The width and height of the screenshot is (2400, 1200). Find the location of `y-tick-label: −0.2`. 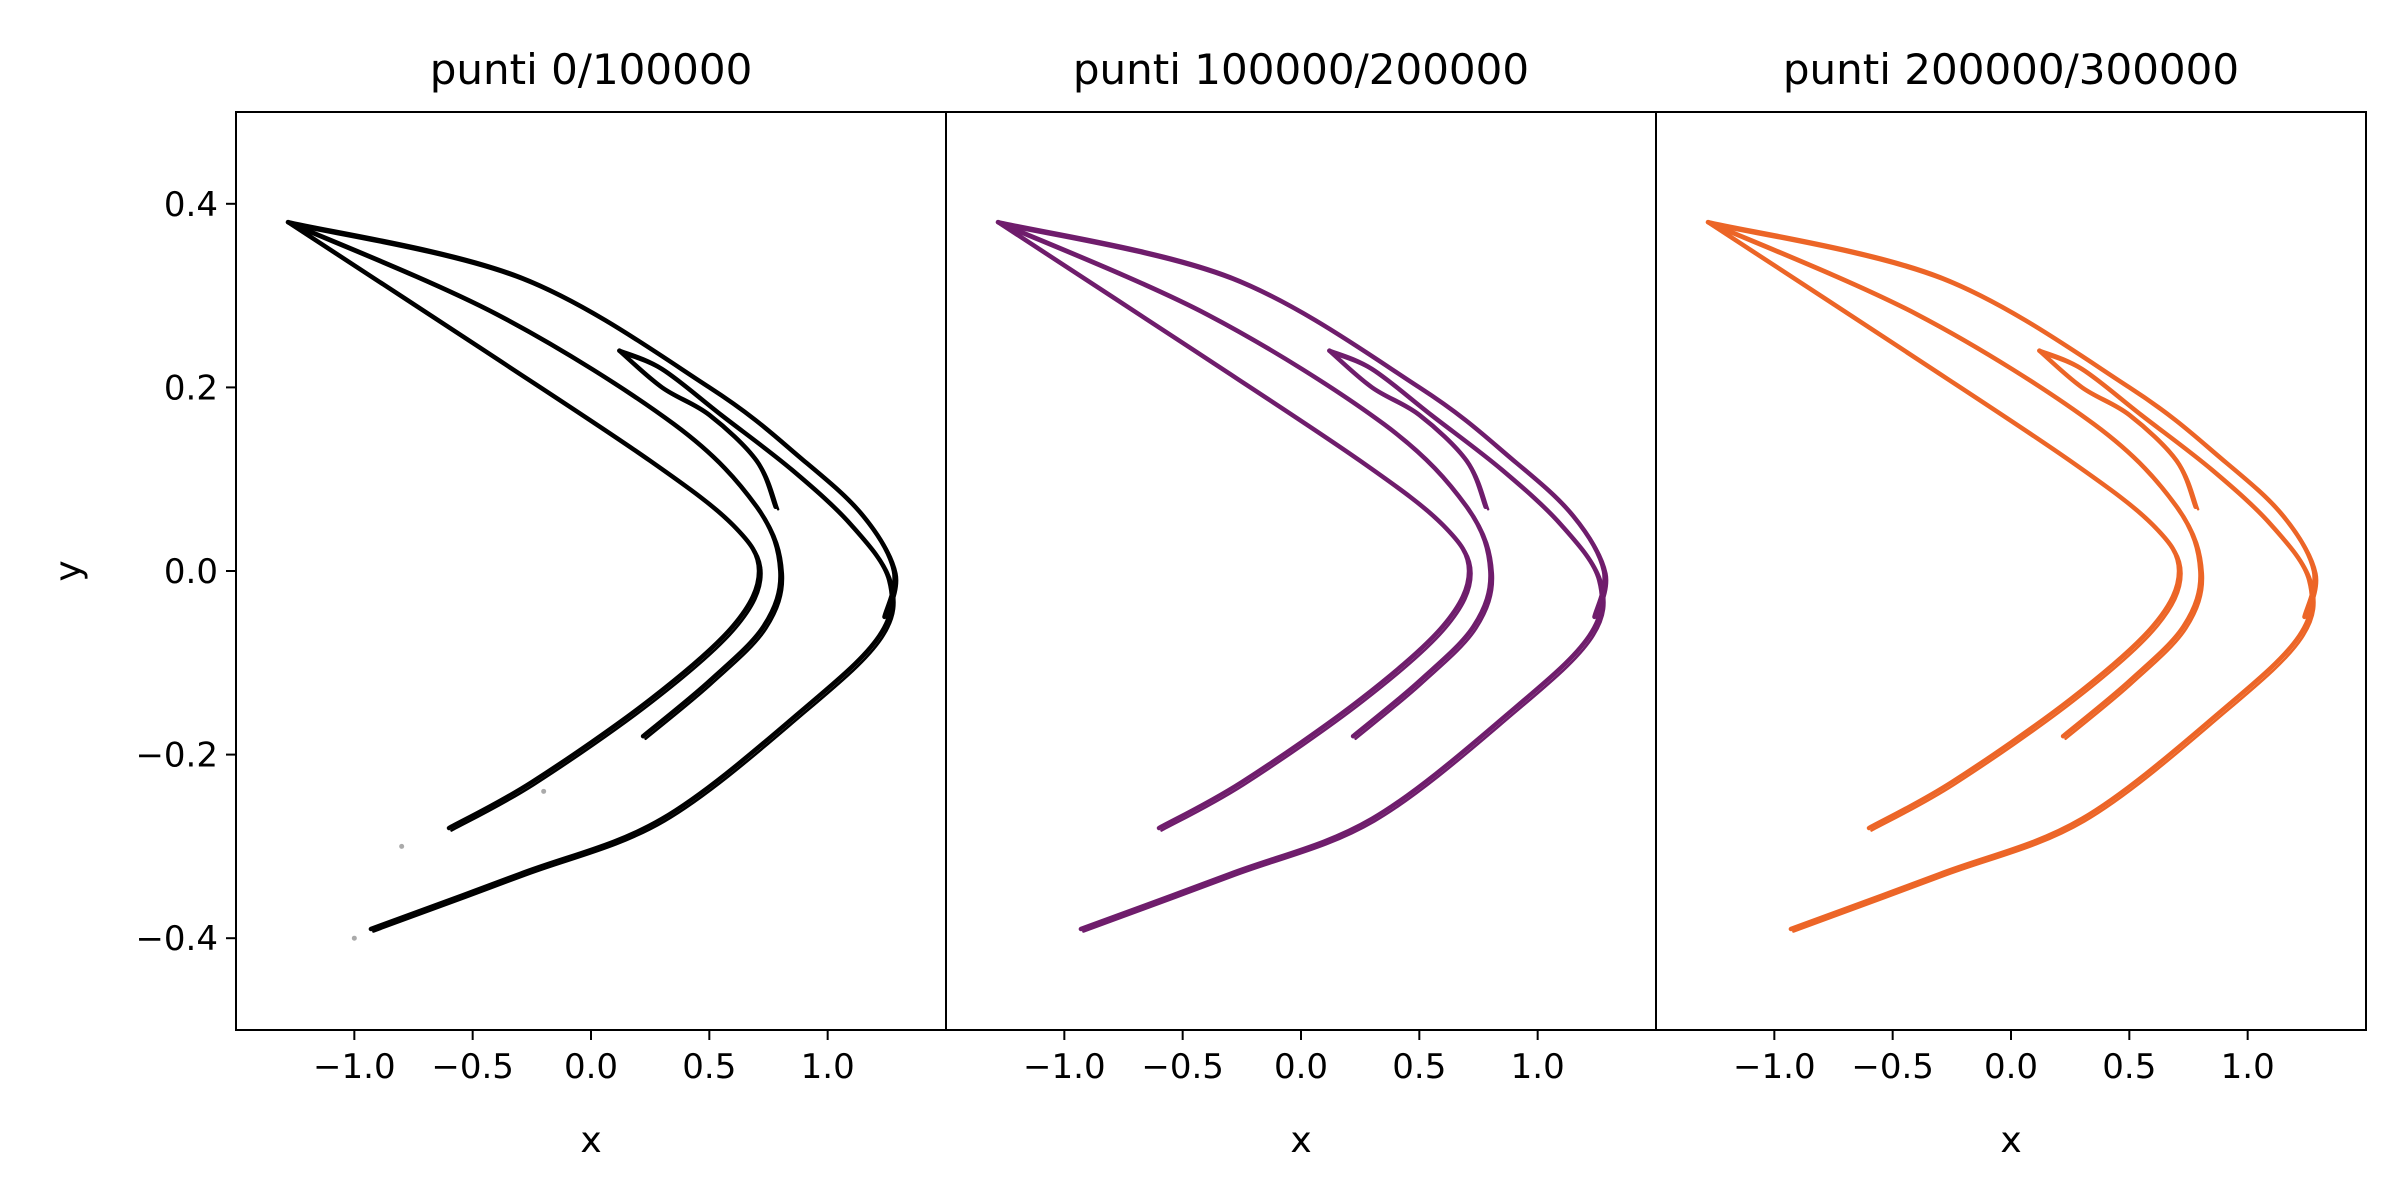

y-tick-label: −0.2 is located at coordinates (176, 756).